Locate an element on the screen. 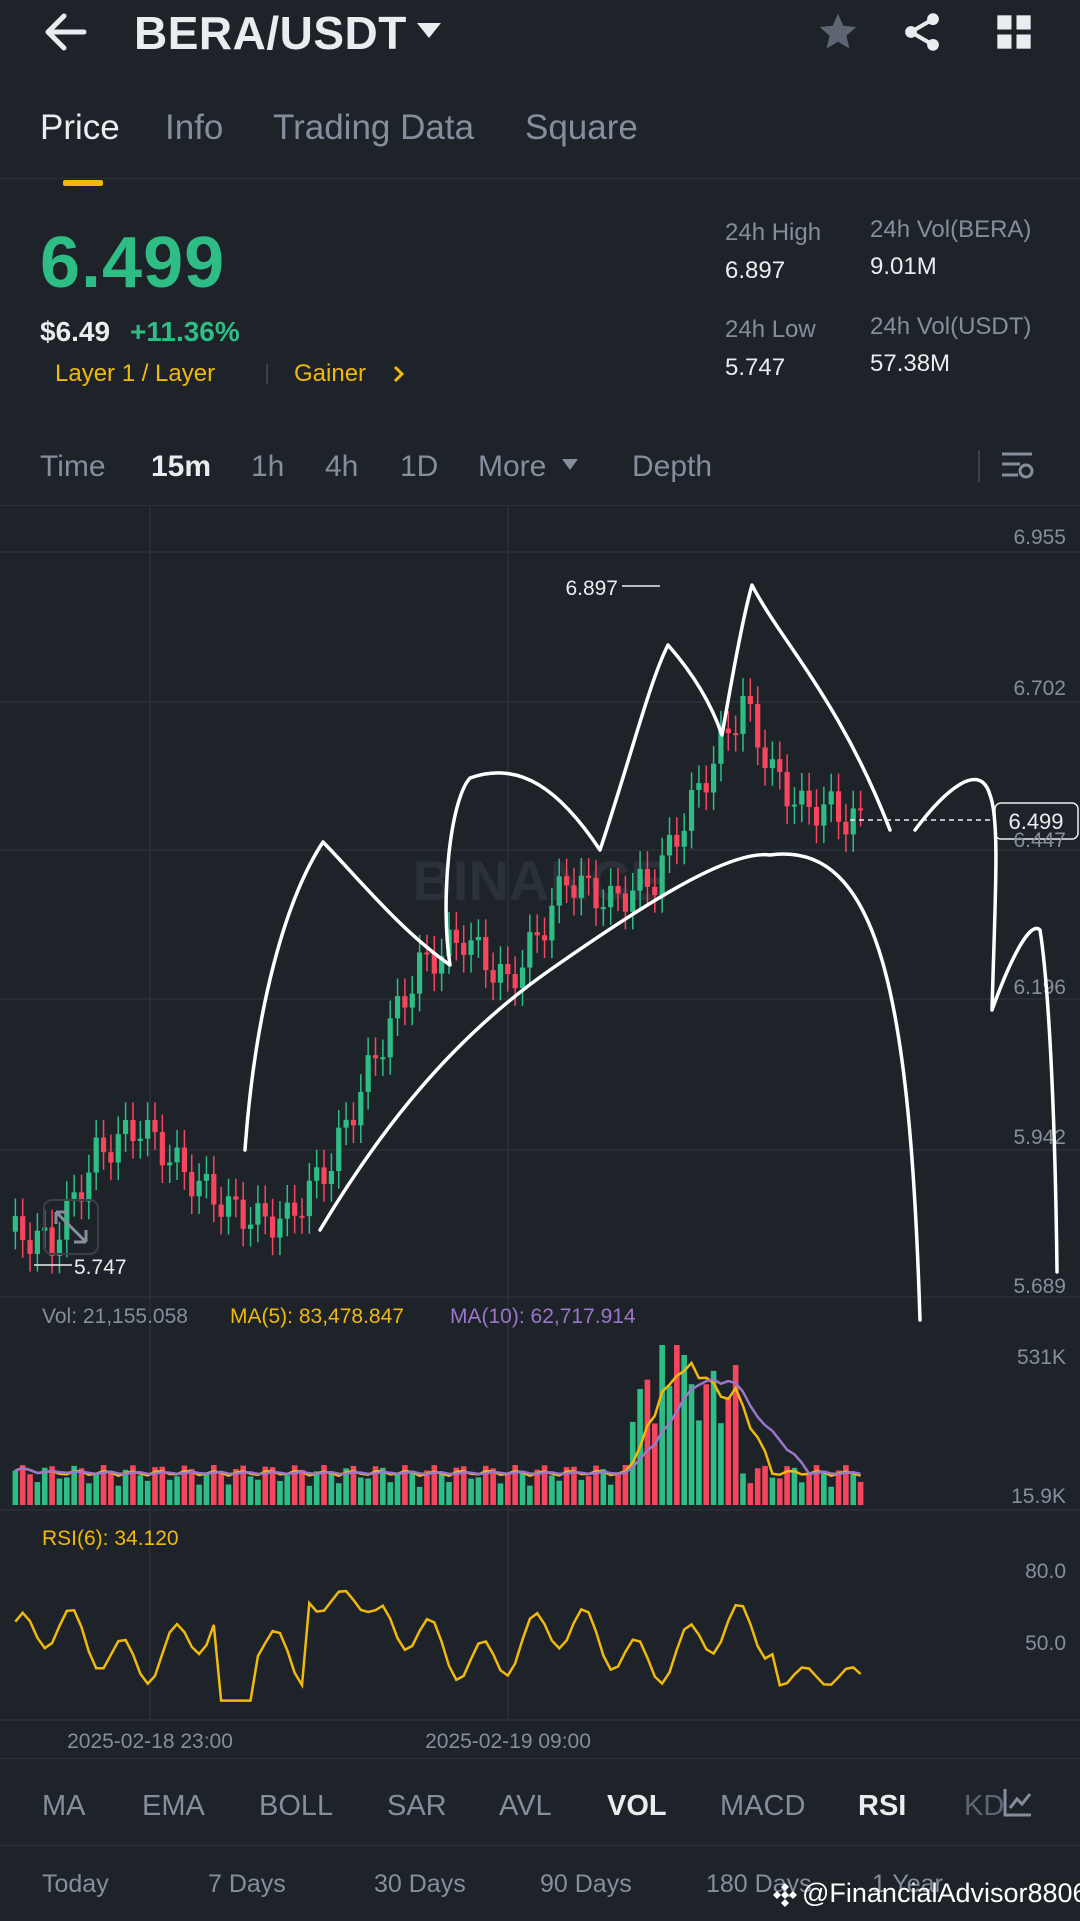 This screenshot has height=1921, width=1080. chevron-down-icon is located at coordinates (429, 31).